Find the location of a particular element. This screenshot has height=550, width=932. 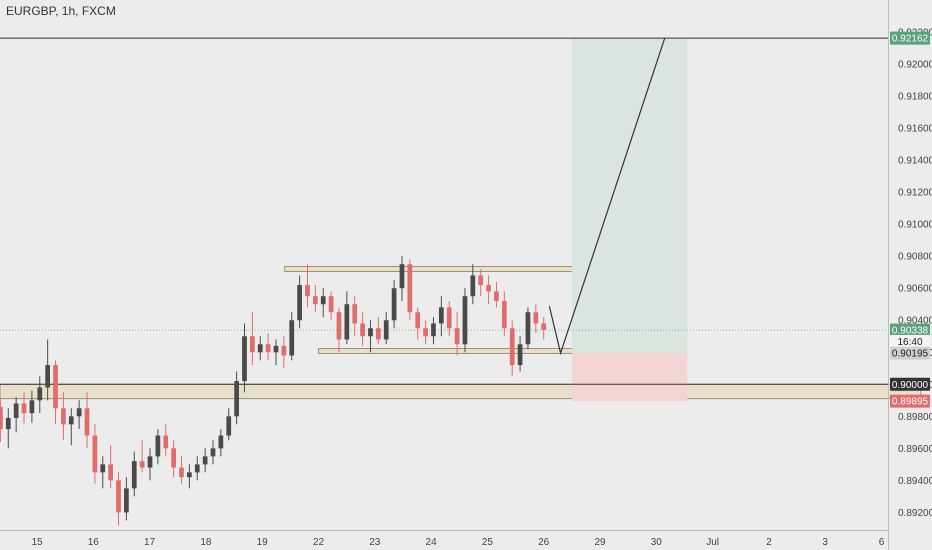

price-label: 0.92162 is located at coordinates (910, 38).